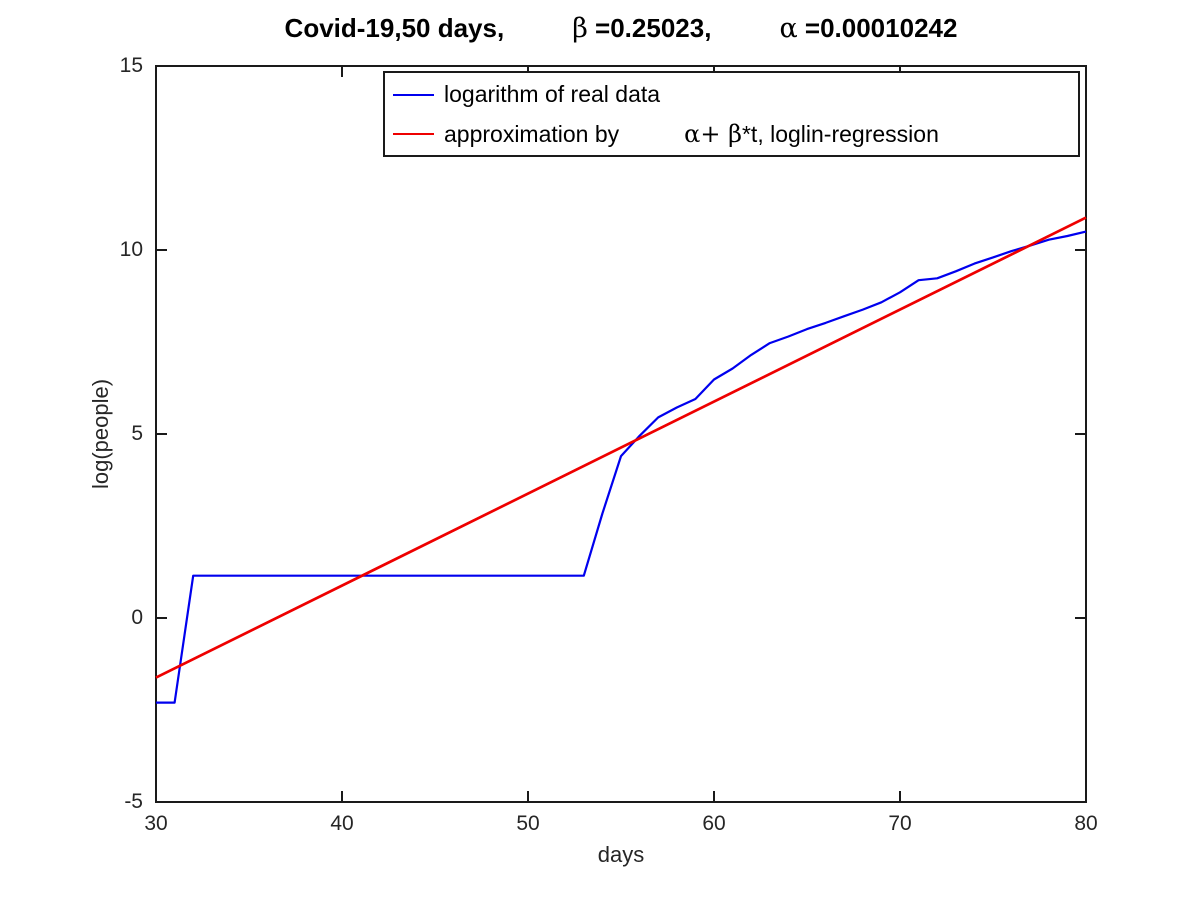 The width and height of the screenshot is (1200, 900). What do you see at coordinates (580, 28) in the screenshot?
I see `title-beta-symbol: β` at bounding box center [580, 28].